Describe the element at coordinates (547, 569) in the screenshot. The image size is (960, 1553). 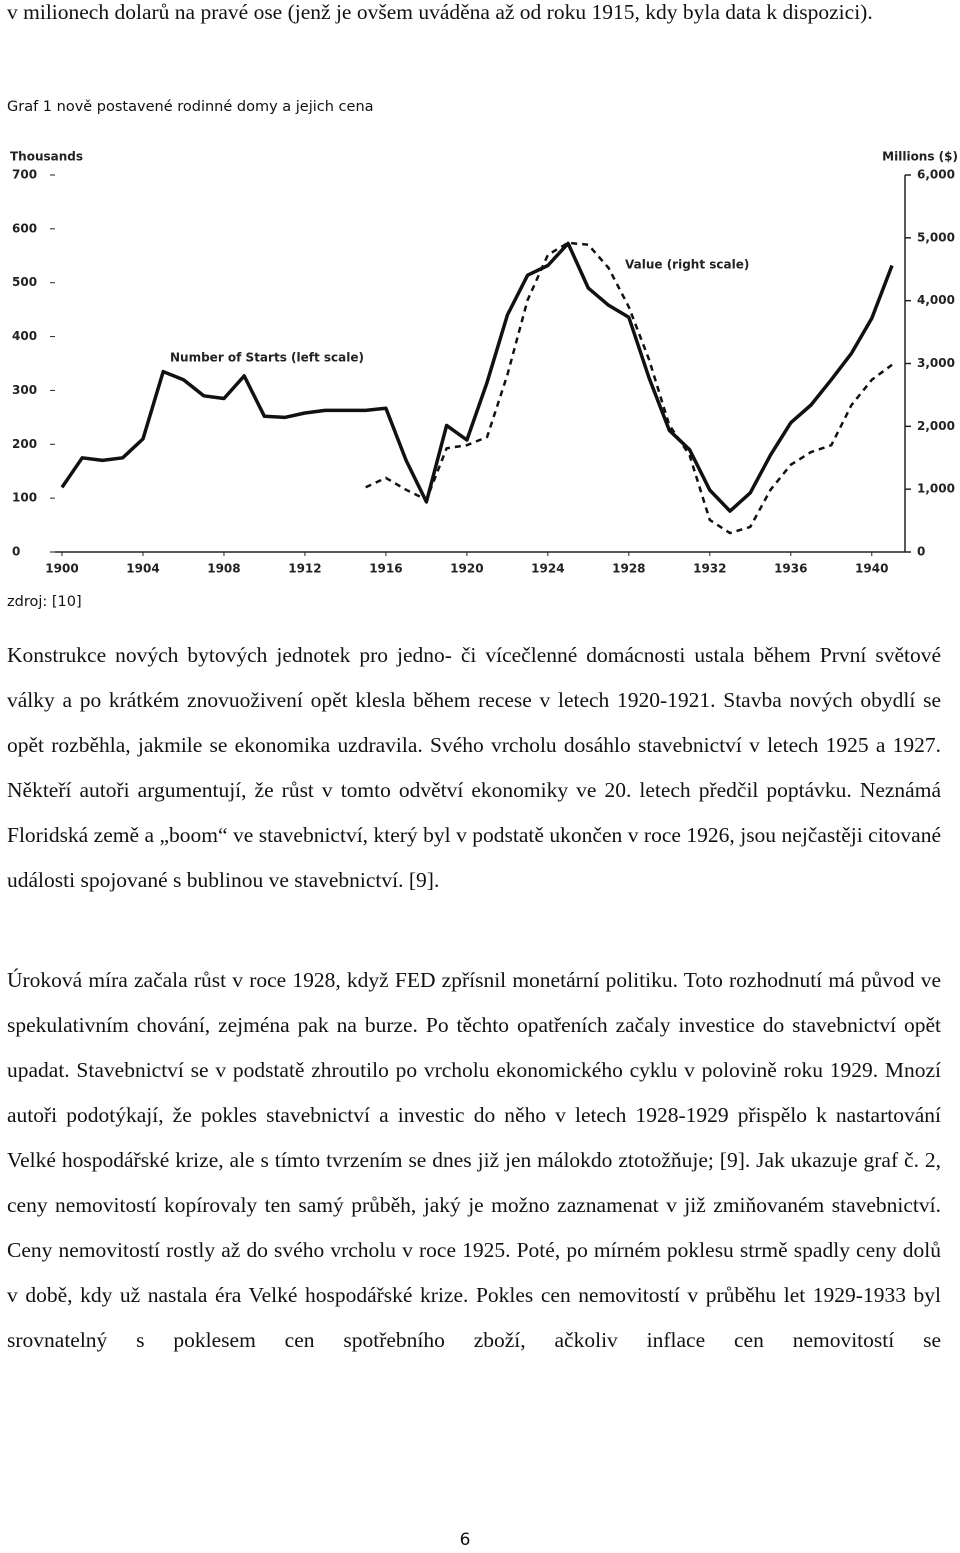
I see `x-tick-label: 1924` at that location.